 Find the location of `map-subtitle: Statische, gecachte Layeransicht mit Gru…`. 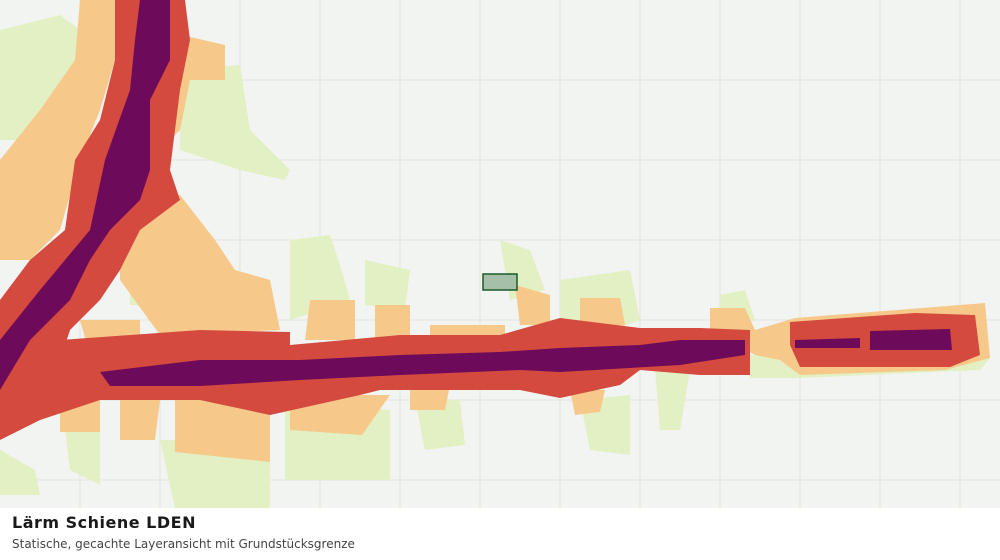

map-subtitle: Statische, gecachte Layeransicht mit Gru… is located at coordinates (183, 544).